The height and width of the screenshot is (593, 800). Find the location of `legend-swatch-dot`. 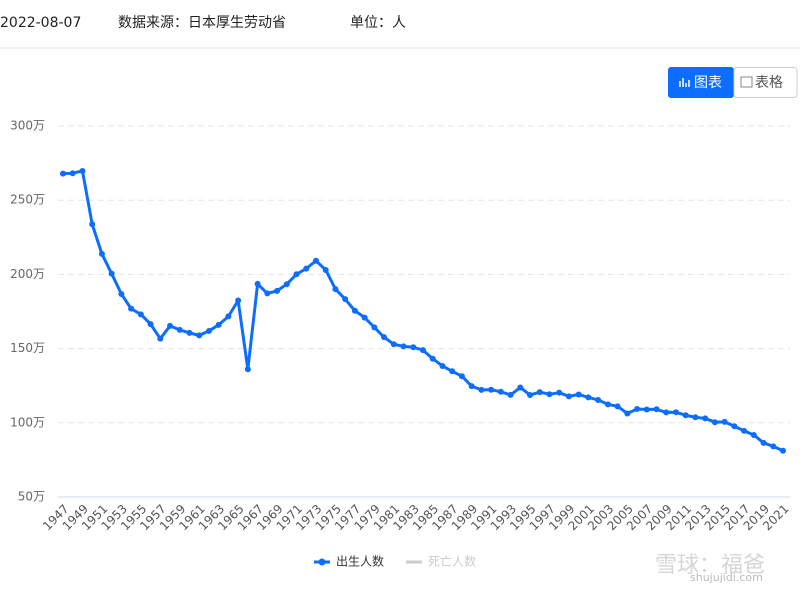

legend-swatch-dot is located at coordinates (322, 562).